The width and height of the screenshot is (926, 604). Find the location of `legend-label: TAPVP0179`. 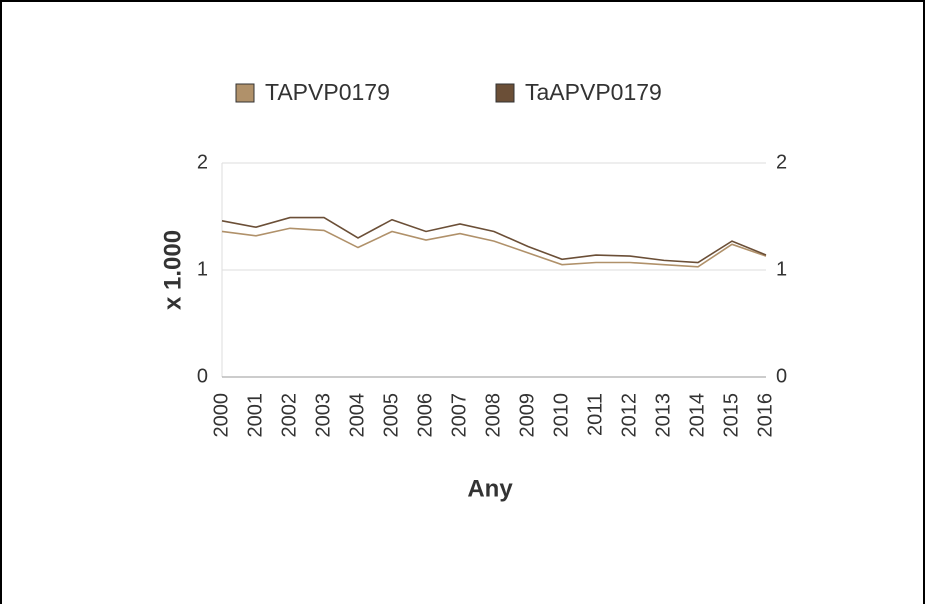

legend-label: TAPVP0179 is located at coordinates (327, 92).